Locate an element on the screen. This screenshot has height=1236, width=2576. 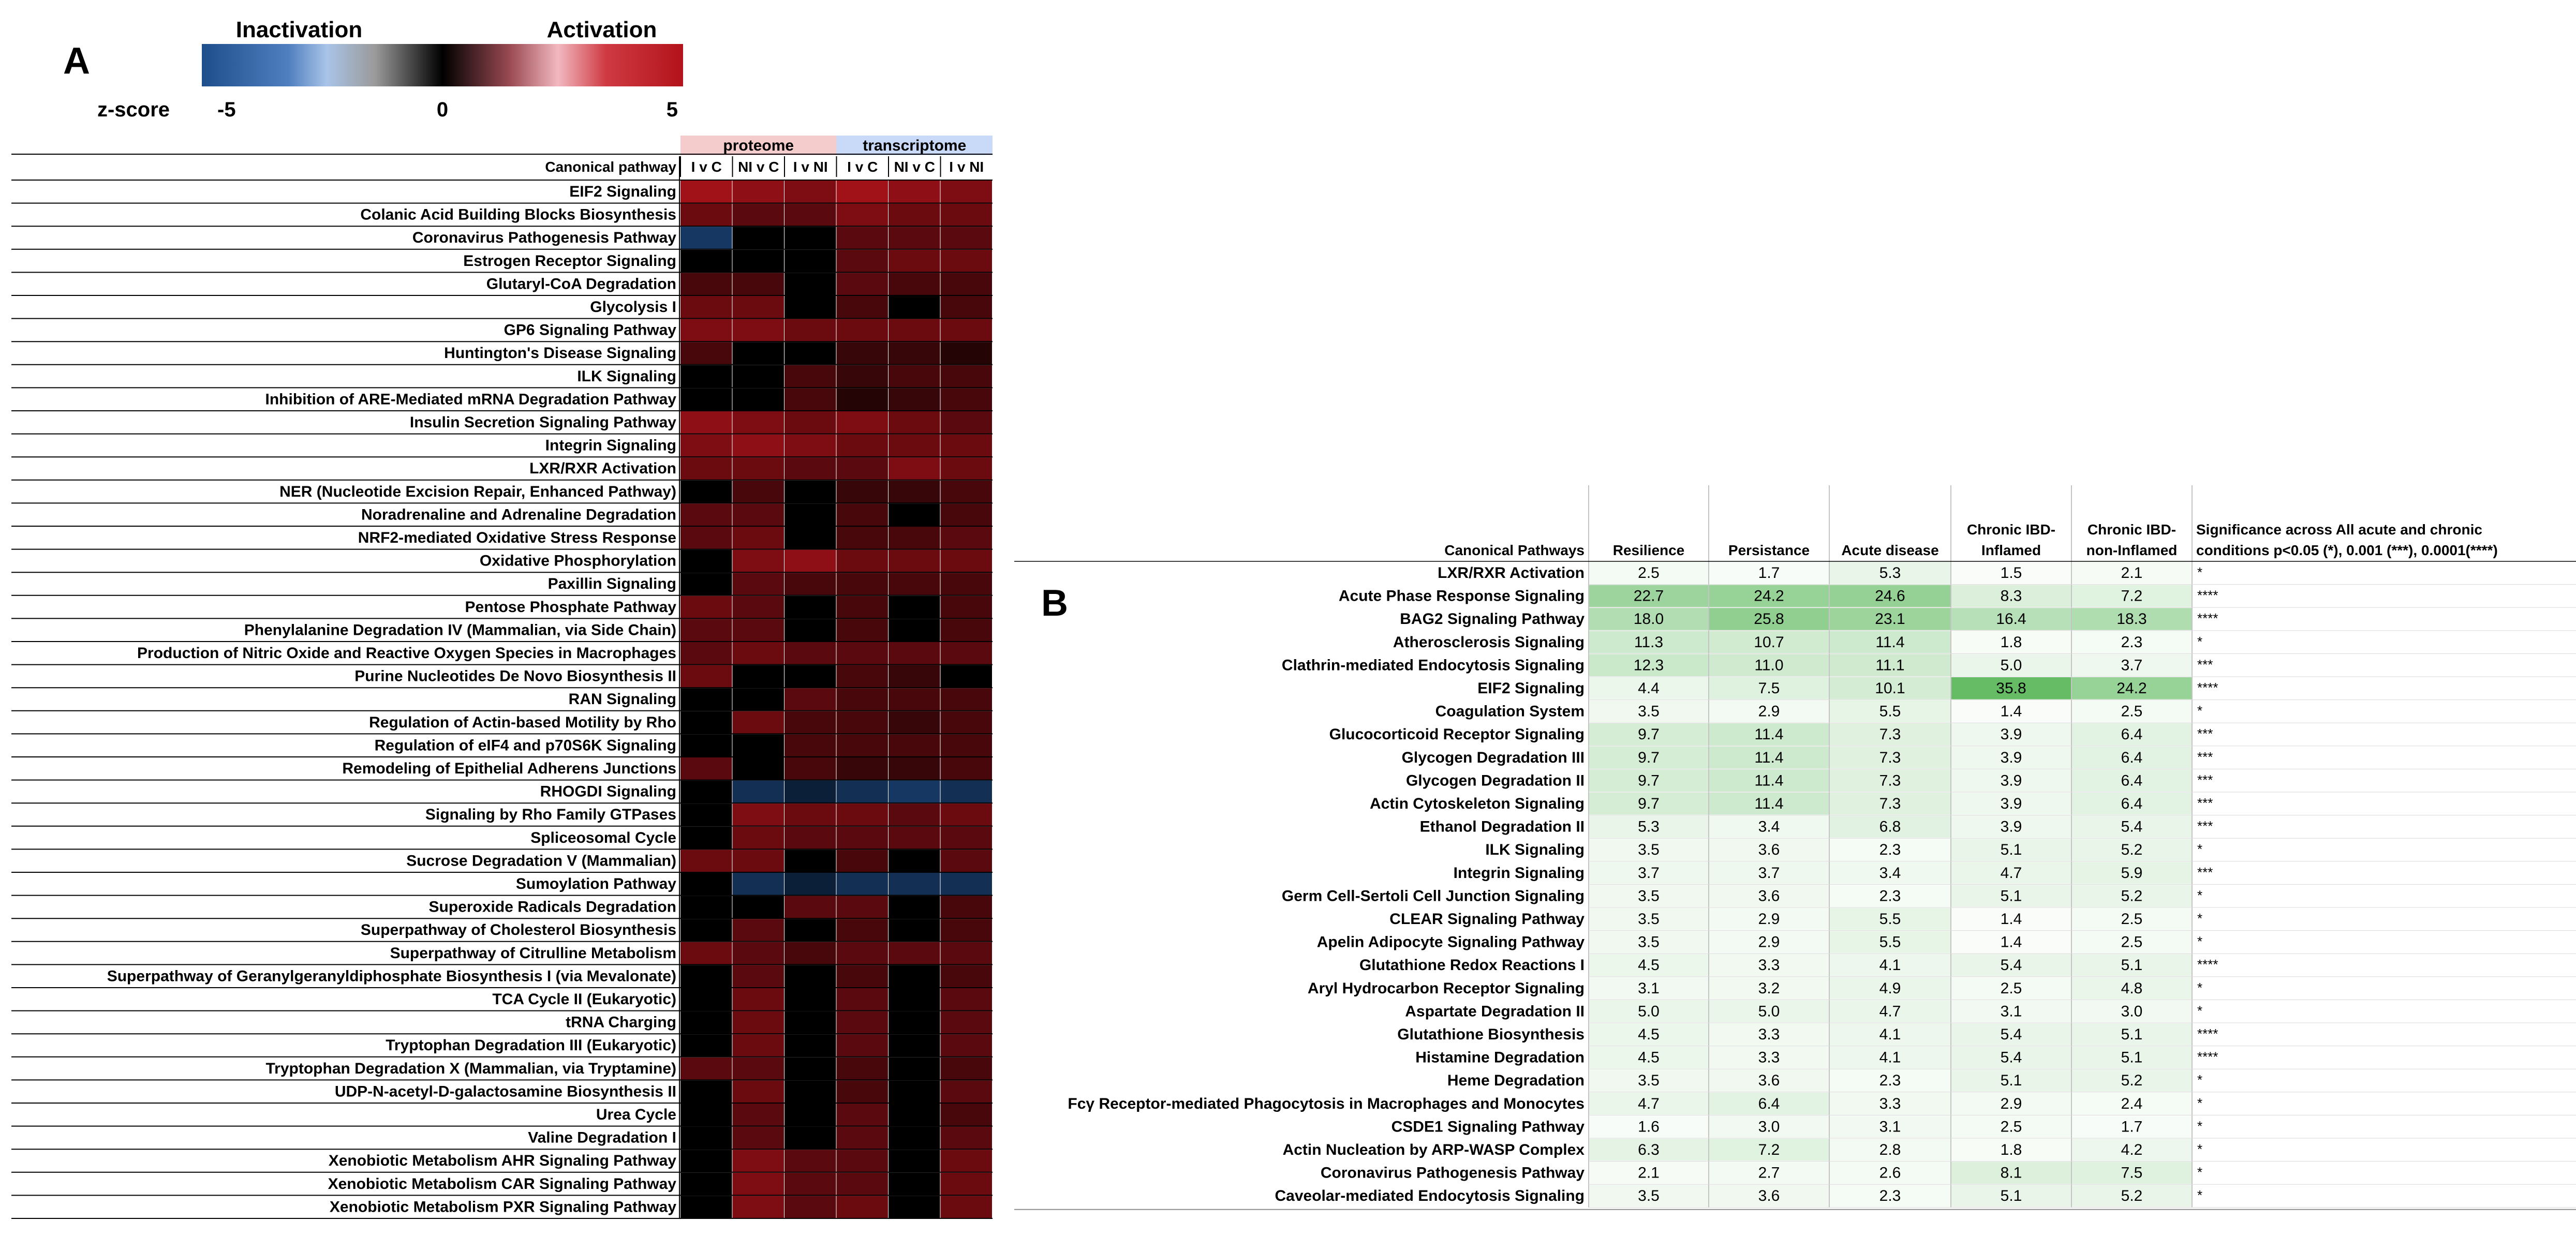
pathway-label: NRF2-mediated Oxidative Stress Response is located at coordinates (517, 537).